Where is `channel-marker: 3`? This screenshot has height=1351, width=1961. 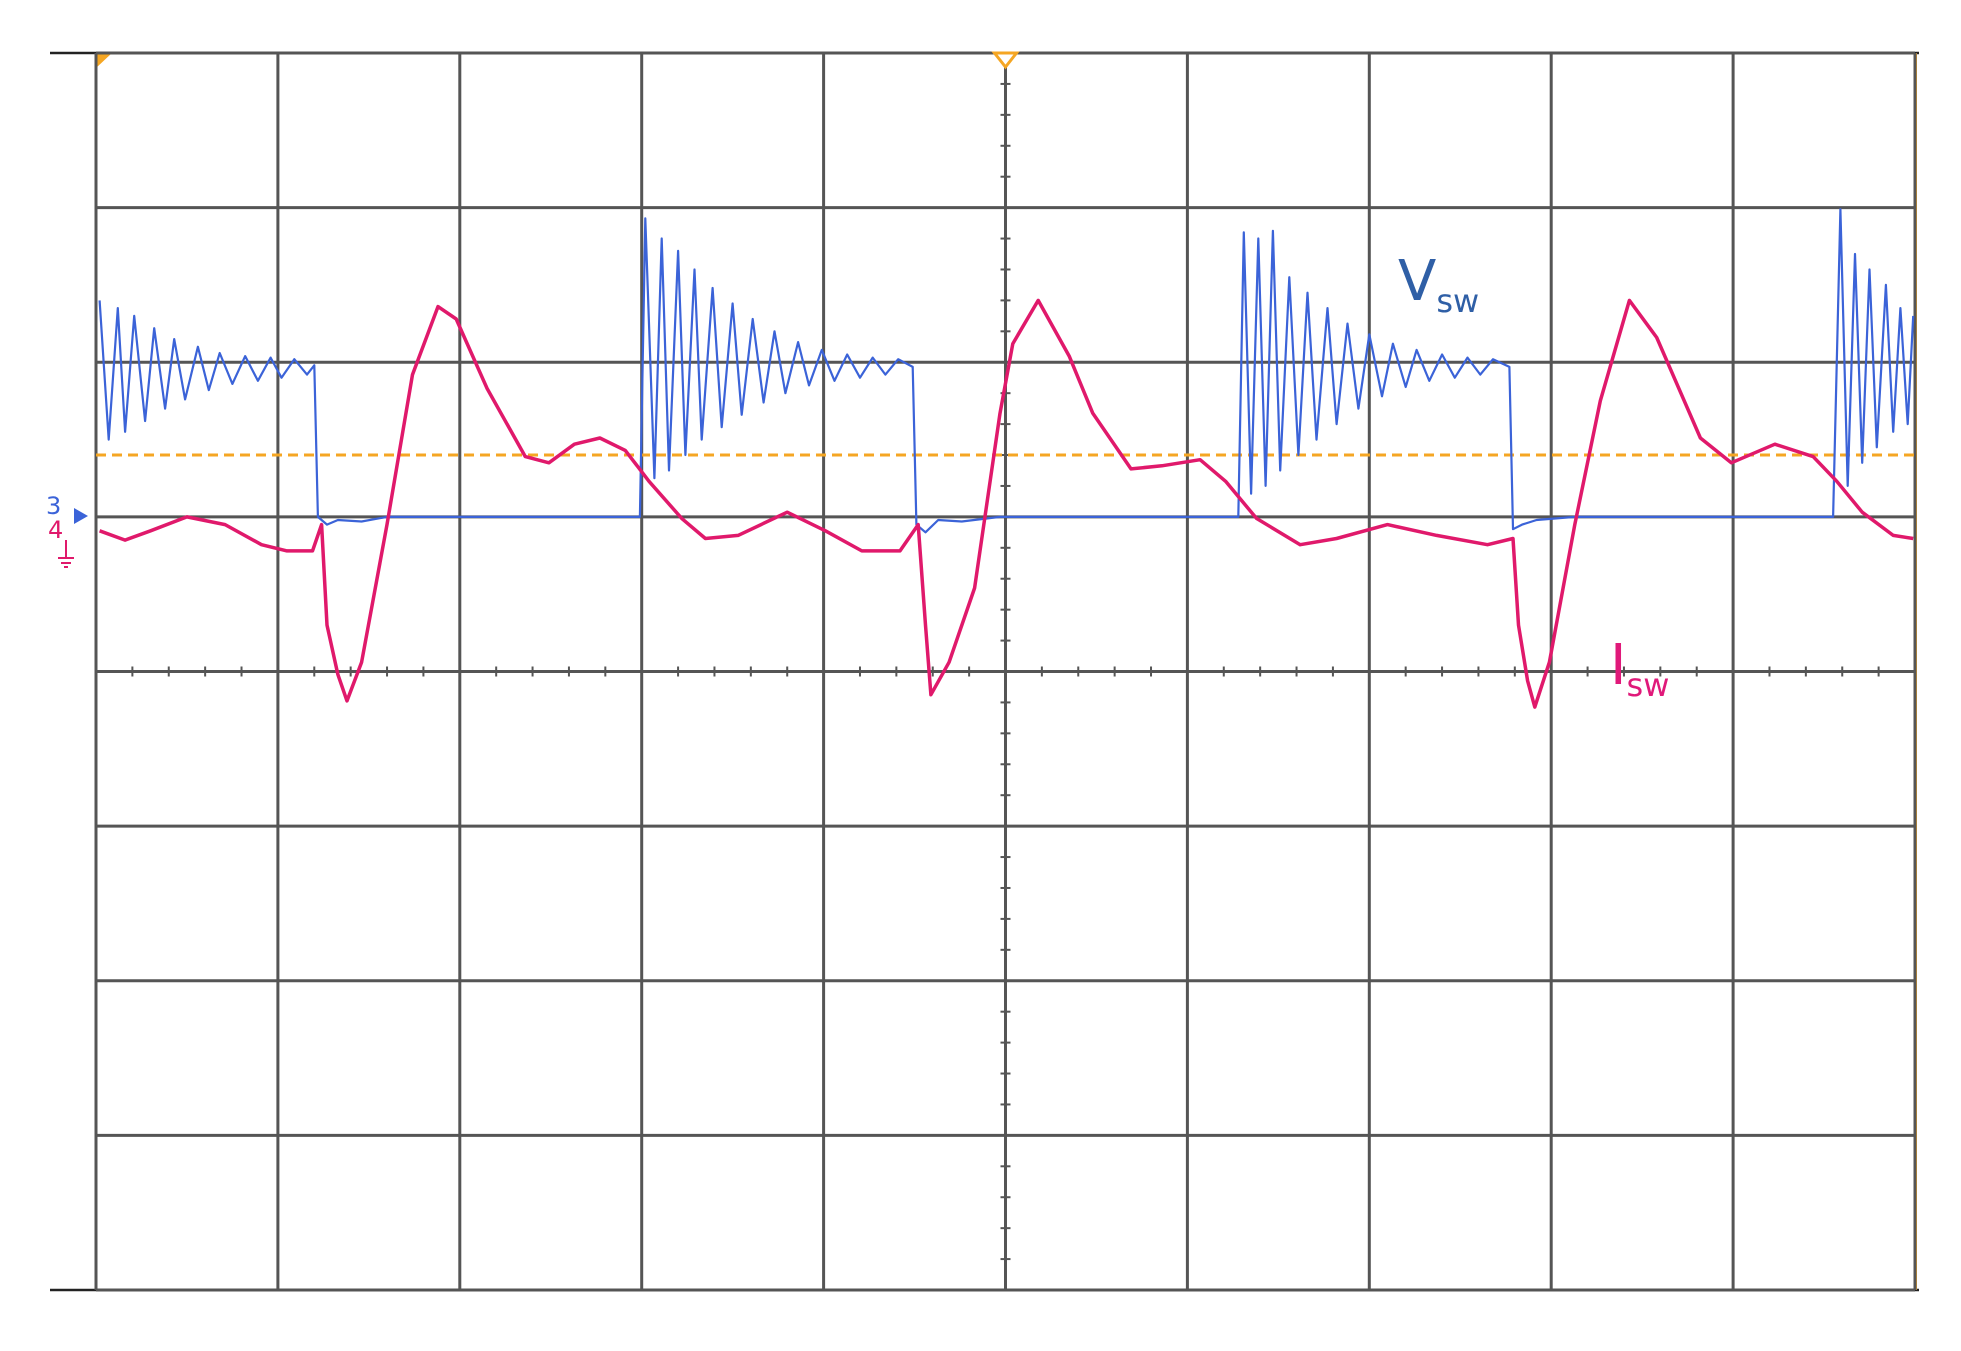 channel-marker: 3 is located at coordinates (53, 506).